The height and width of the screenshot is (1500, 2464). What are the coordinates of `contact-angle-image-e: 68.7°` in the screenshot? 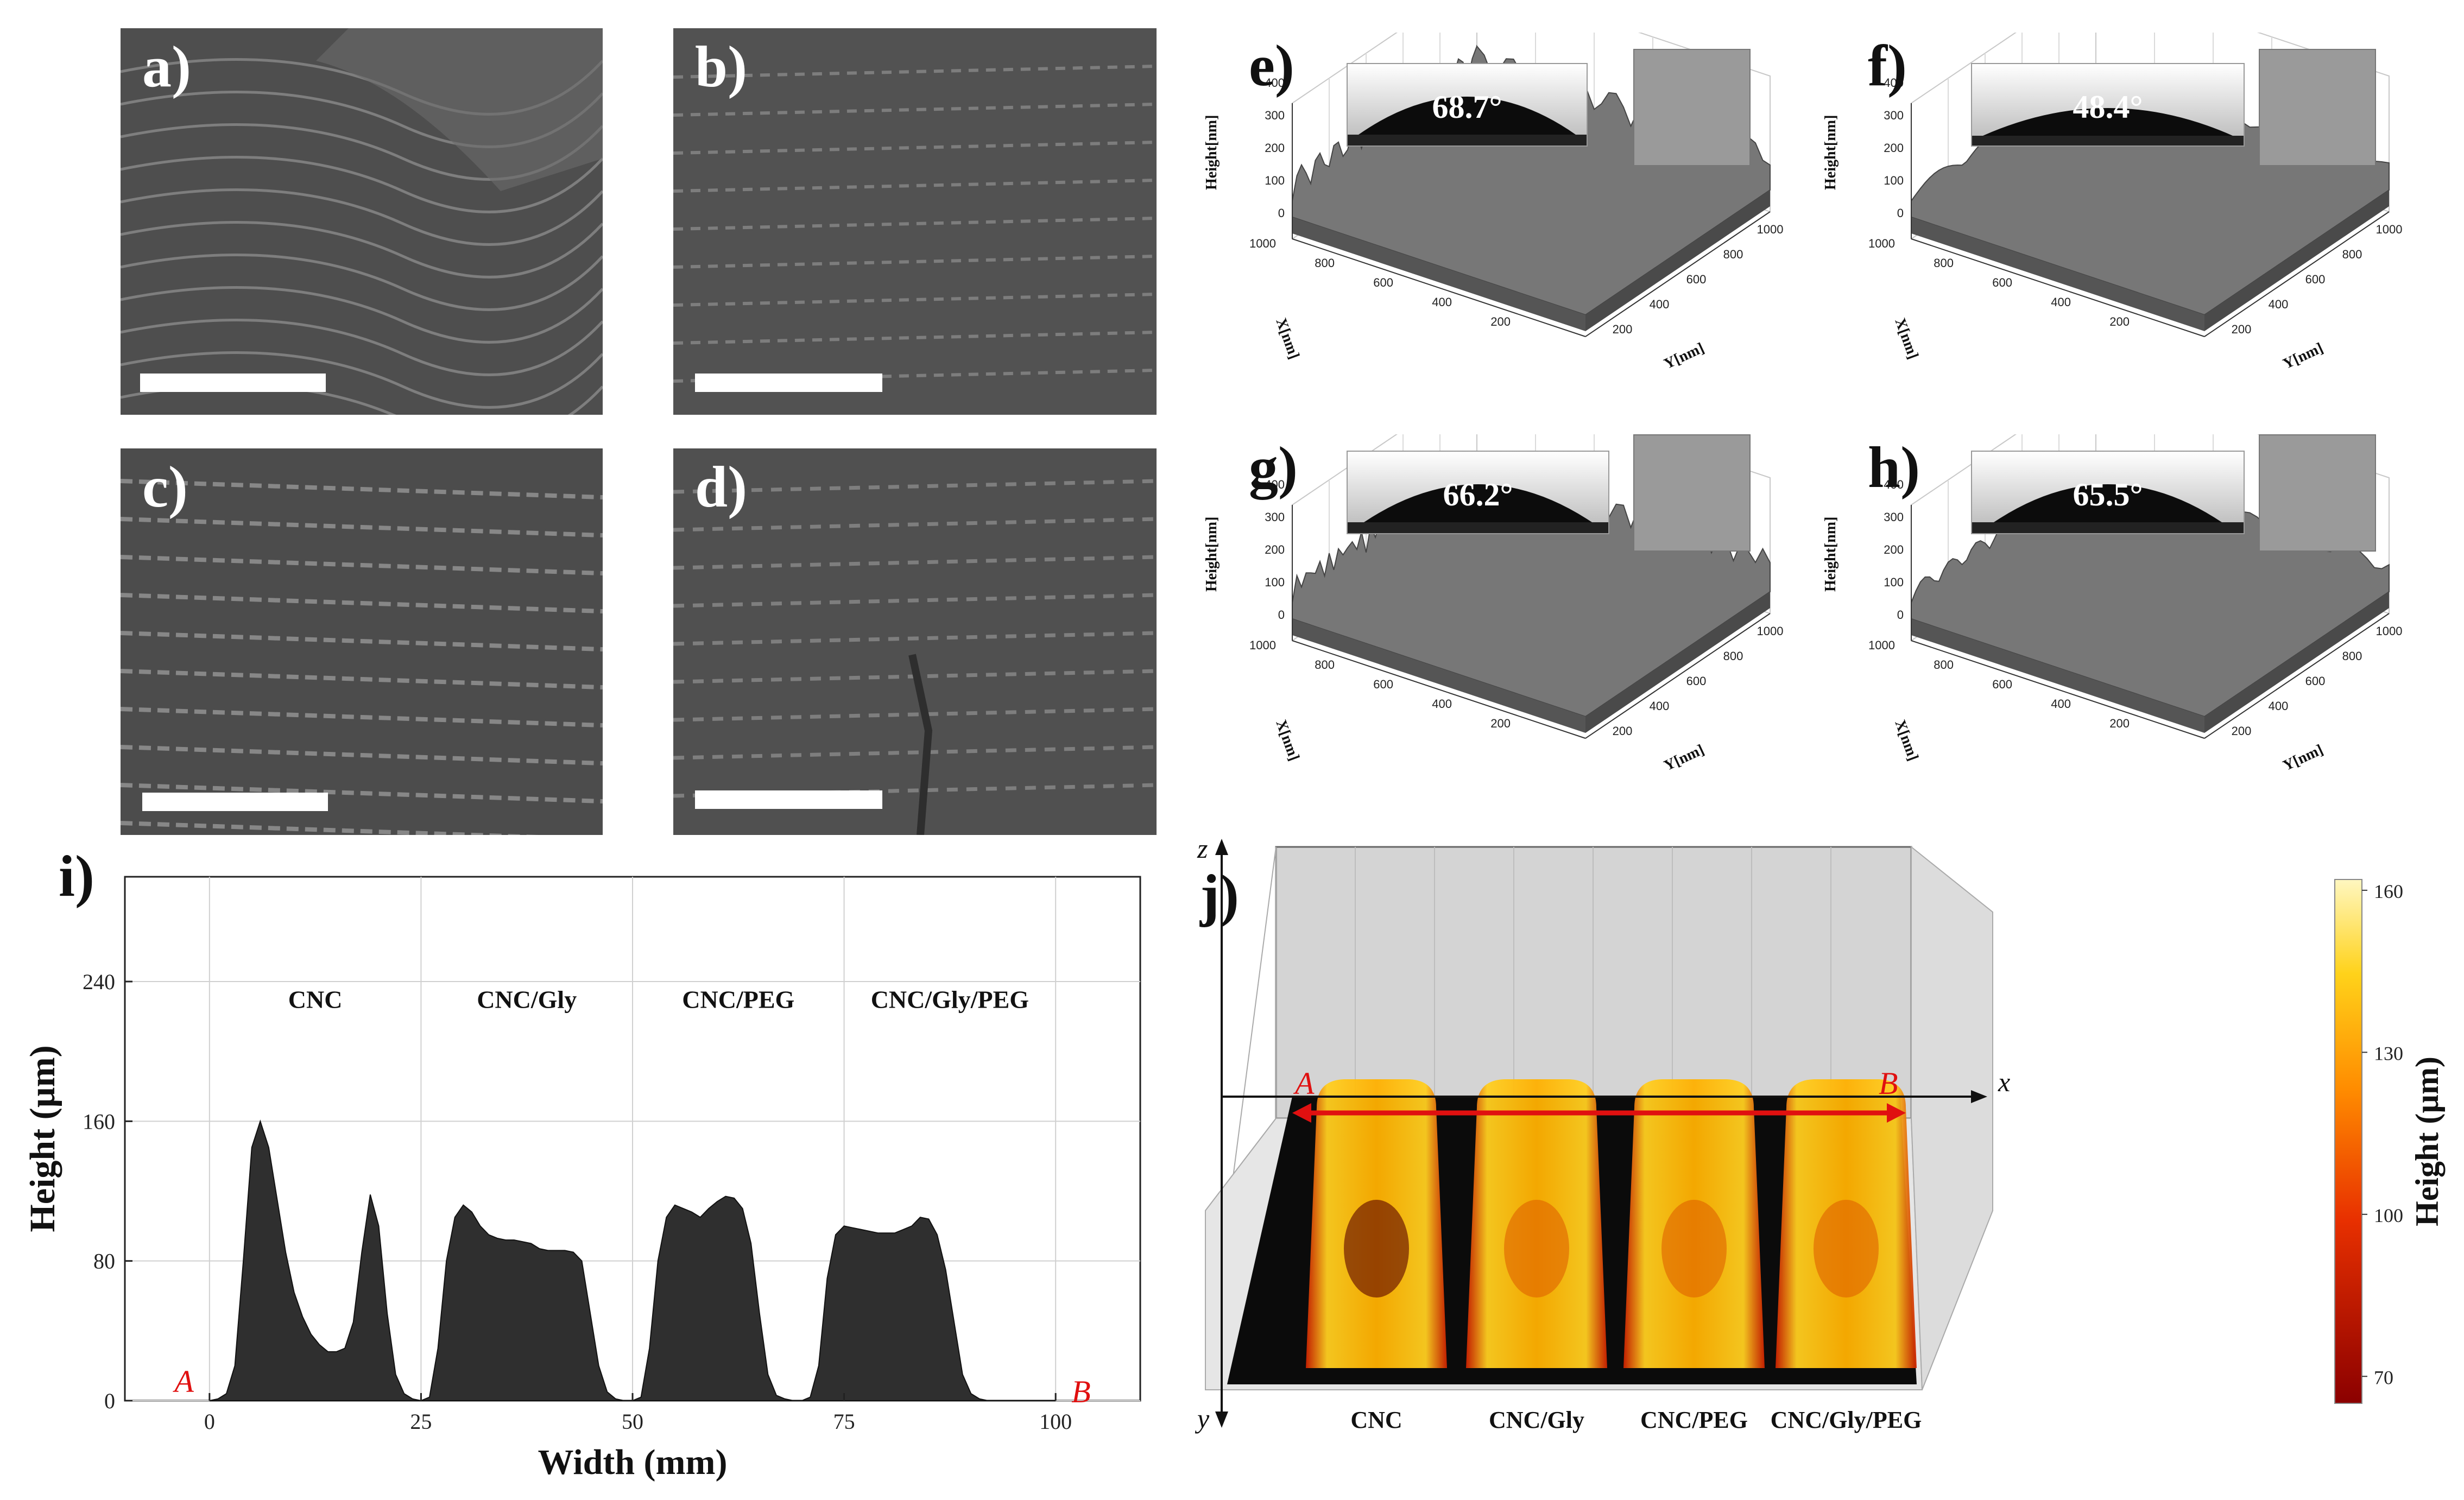 It's located at (1467, 105).